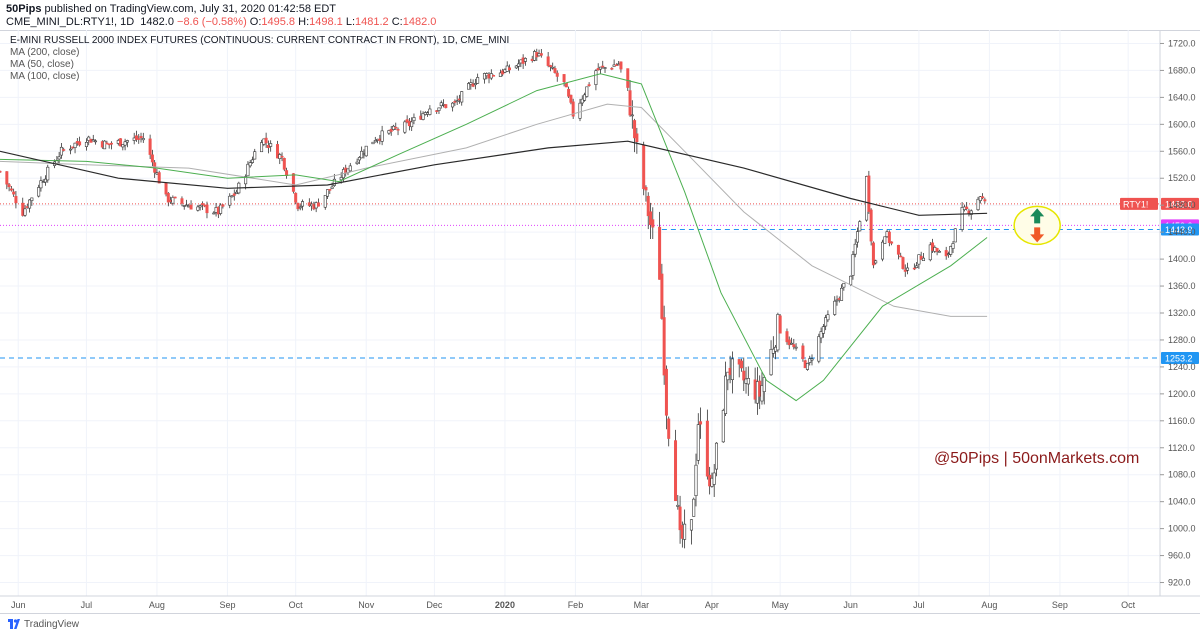  I want to click on publisher-name: 50Pips, so click(24, 9).